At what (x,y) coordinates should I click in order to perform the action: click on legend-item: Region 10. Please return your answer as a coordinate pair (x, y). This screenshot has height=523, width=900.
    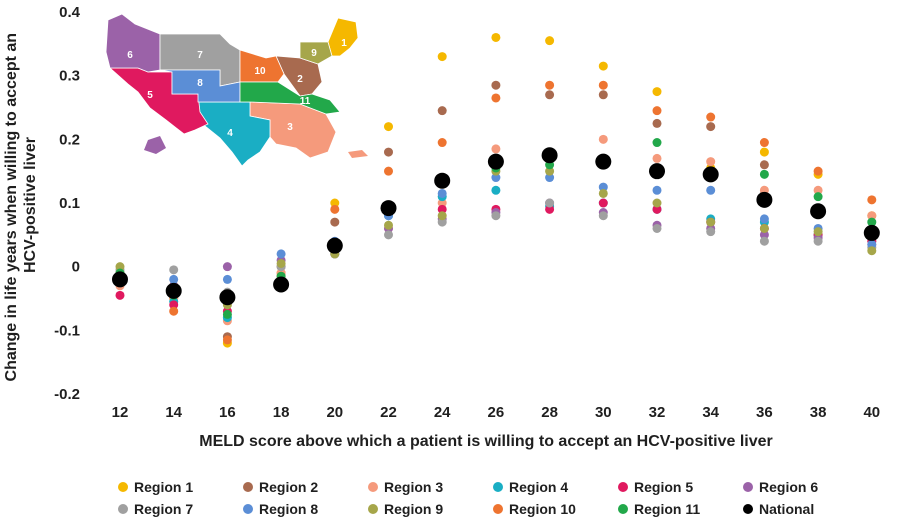
    Looking at the image, I should click on (555, 509).